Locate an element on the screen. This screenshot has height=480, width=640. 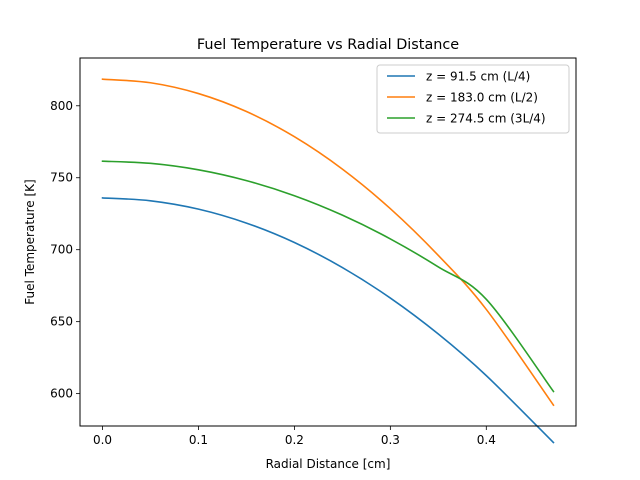
y-tick-label: 700 is located at coordinates (61, 250).